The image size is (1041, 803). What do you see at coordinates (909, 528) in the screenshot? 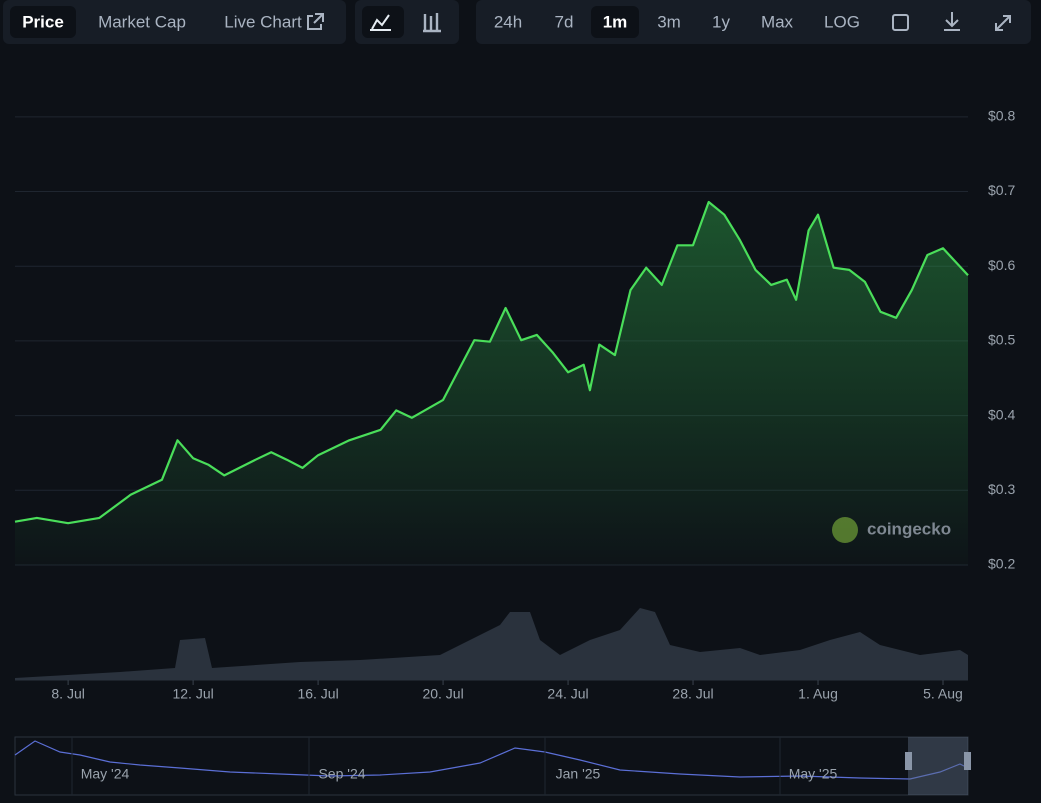
I see `watermark: coingecko` at bounding box center [909, 528].